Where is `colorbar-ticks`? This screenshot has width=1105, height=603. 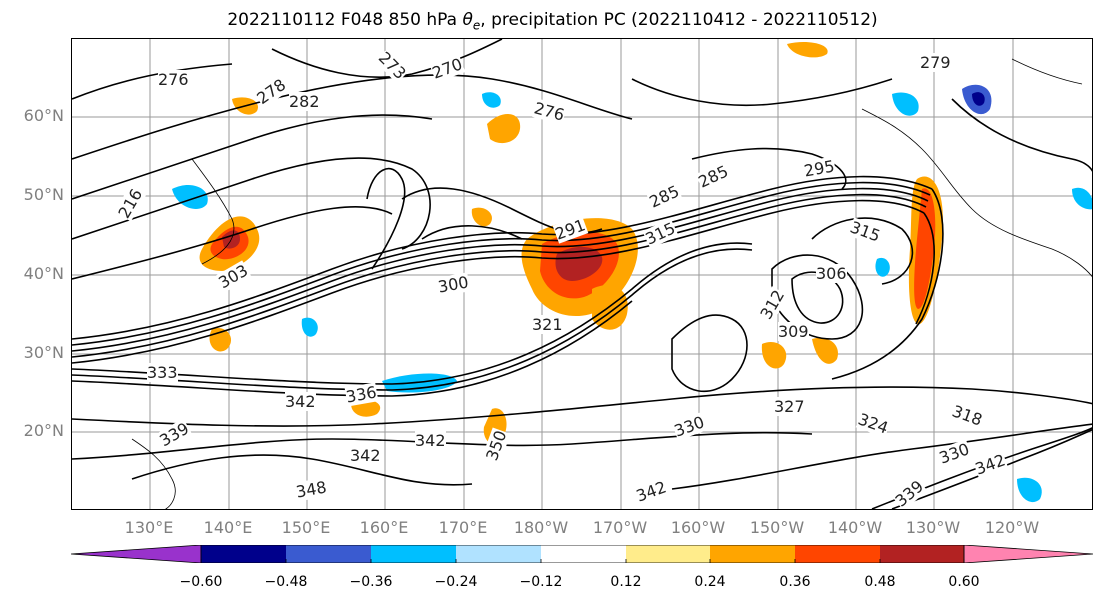 colorbar-ticks is located at coordinates (582, 561).